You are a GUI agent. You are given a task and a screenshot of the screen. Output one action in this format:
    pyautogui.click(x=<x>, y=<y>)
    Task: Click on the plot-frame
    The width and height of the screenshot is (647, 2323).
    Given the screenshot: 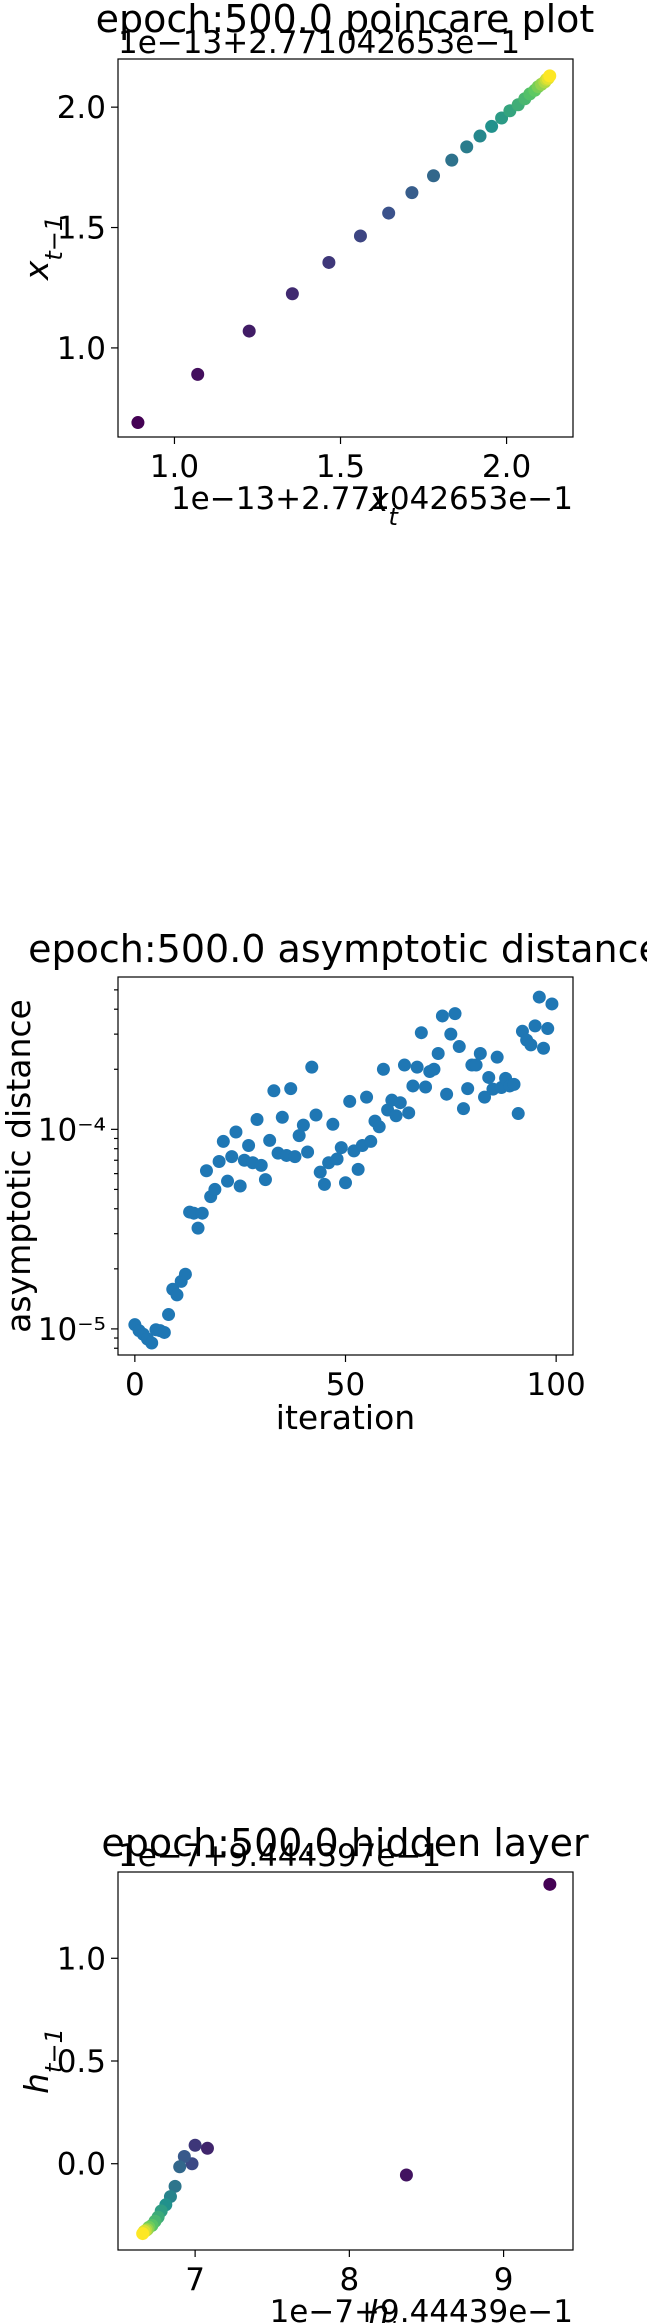 What is the action you would take?
    pyautogui.click(x=345, y=2061)
    